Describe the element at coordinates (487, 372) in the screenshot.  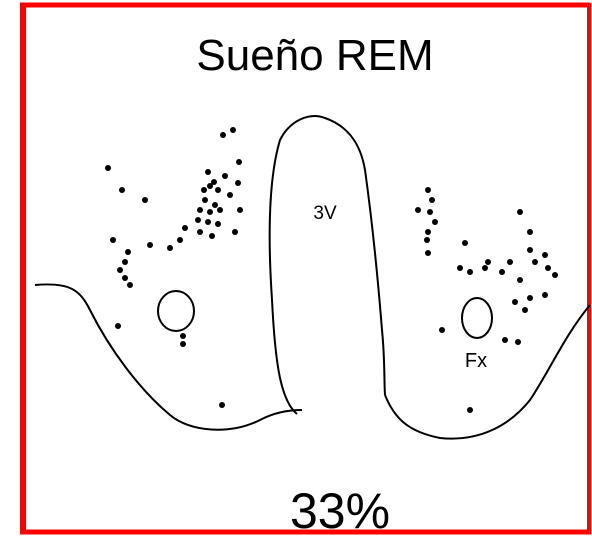
I see `right-tissue-outline` at that location.